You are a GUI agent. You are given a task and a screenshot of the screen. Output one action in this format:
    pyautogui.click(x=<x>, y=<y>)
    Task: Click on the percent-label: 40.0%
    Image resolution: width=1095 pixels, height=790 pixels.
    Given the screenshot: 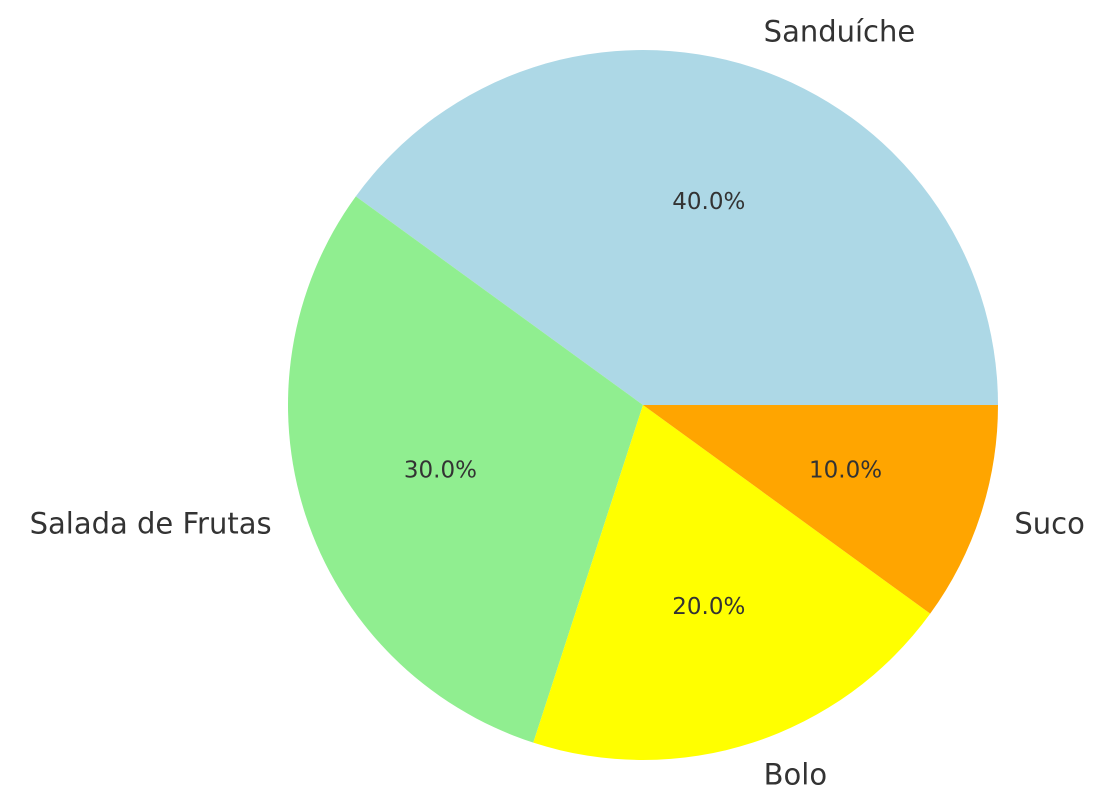 What is the action you would take?
    pyautogui.click(x=708, y=202)
    